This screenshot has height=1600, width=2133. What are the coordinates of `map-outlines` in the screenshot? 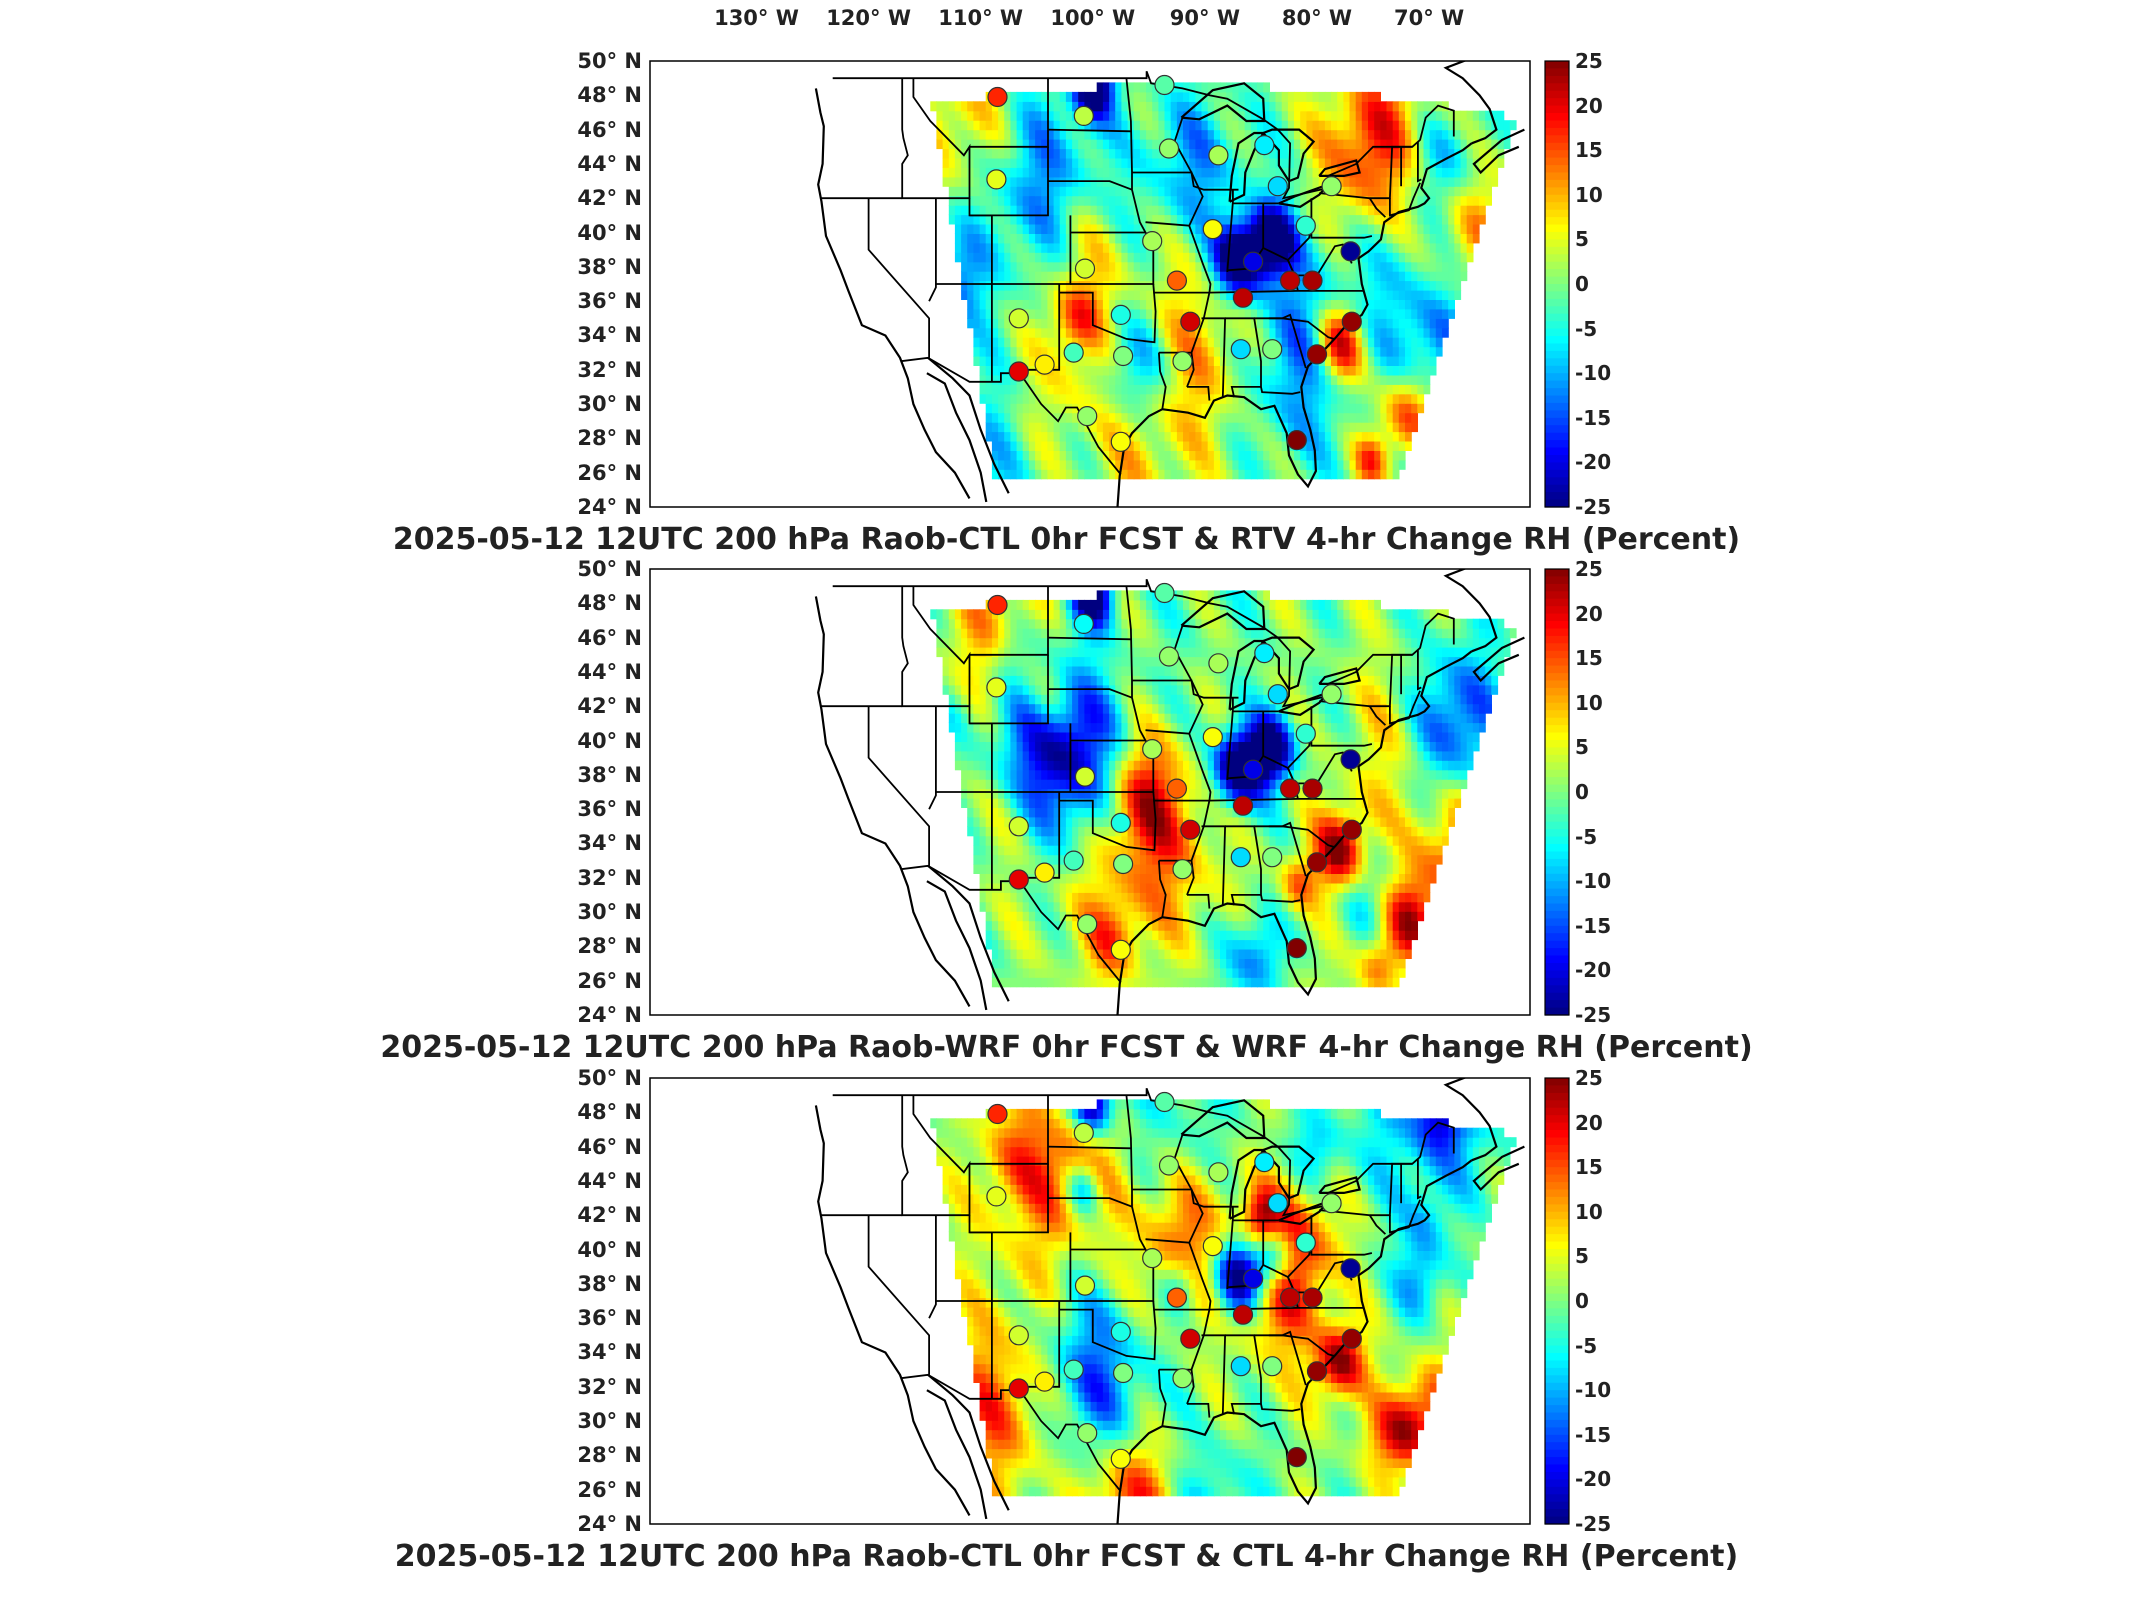 It's located at (1169, 792).